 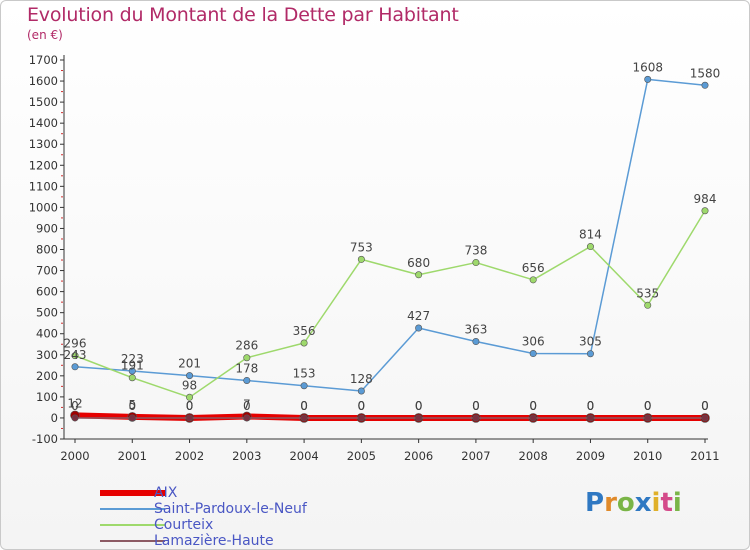 I want to click on x-tick-label: 2008, so click(x=533, y=456).